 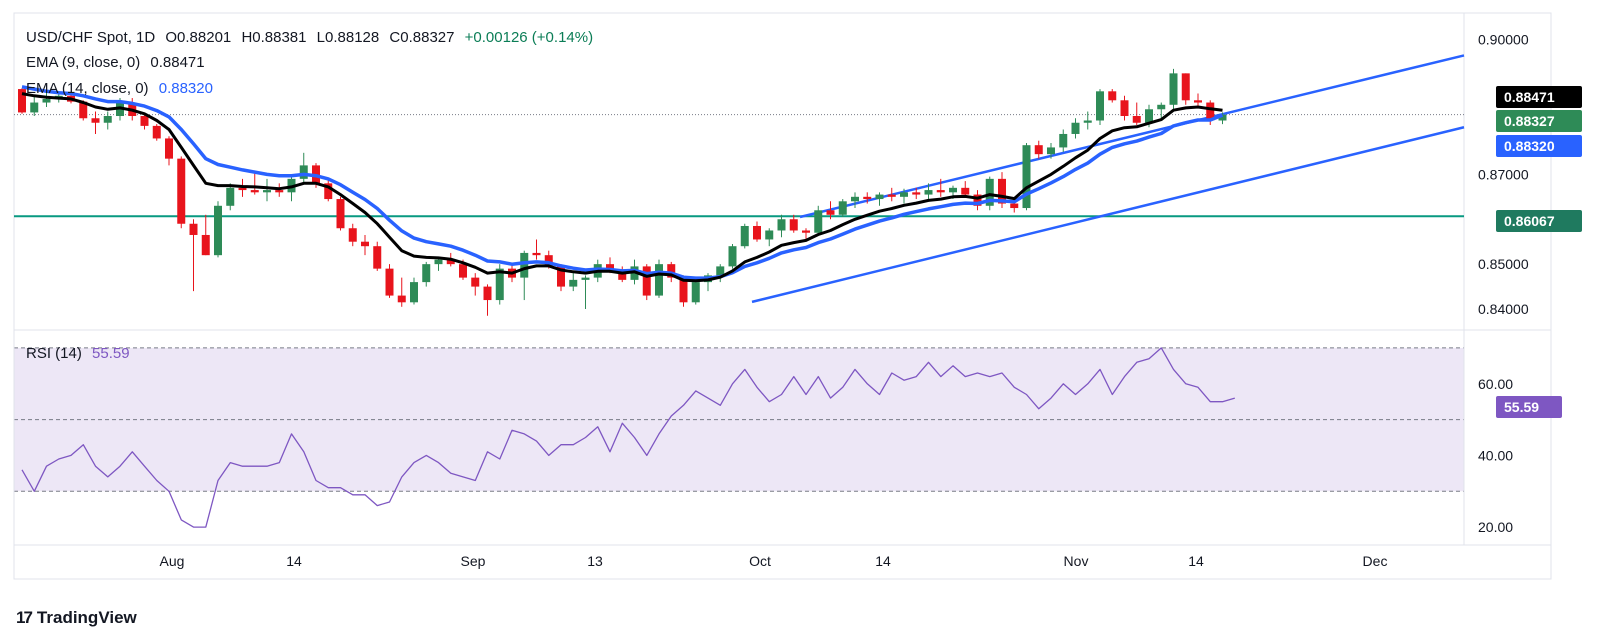 I want to click on time-tick-label: Nov, so click(x=1076, y=561).